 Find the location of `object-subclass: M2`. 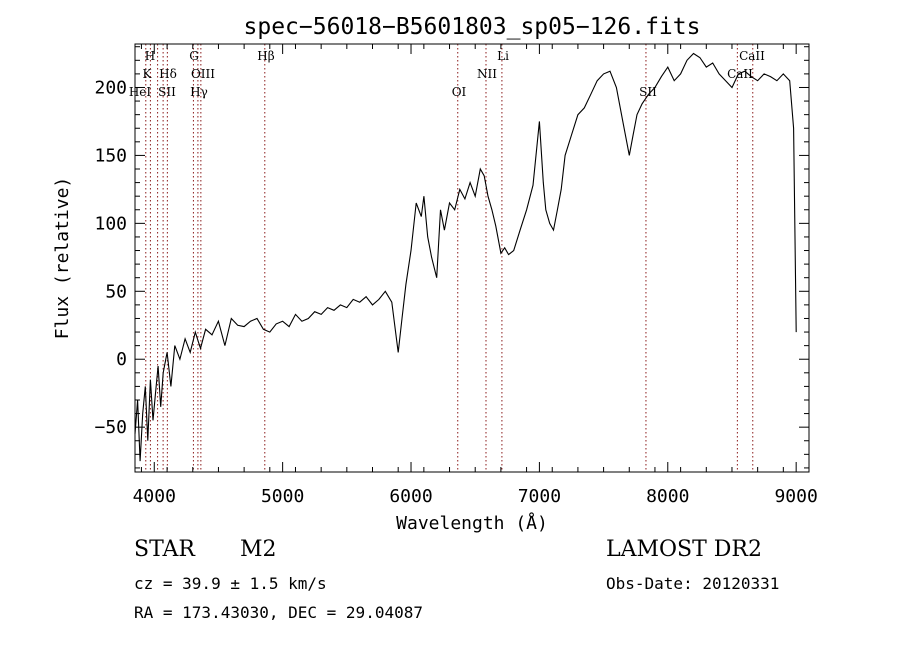

object-subclass: M2 is located at coordinates (258, 549).